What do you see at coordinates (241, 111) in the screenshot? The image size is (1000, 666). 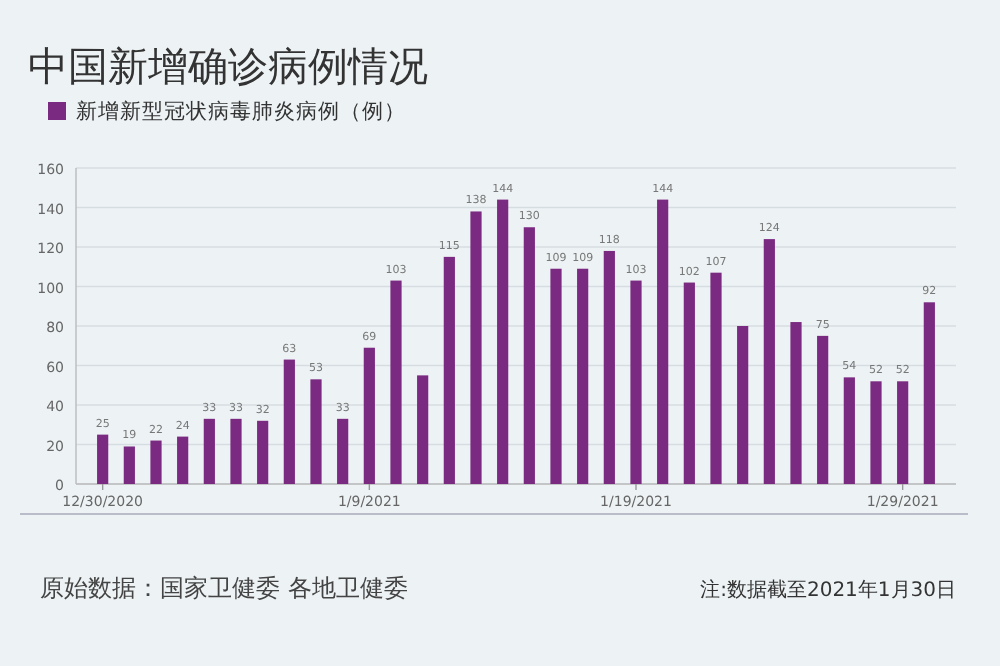 I see `legend-label: 新增新型冠状病毒肺炎病例（例）` at bounding box center [241, 111].